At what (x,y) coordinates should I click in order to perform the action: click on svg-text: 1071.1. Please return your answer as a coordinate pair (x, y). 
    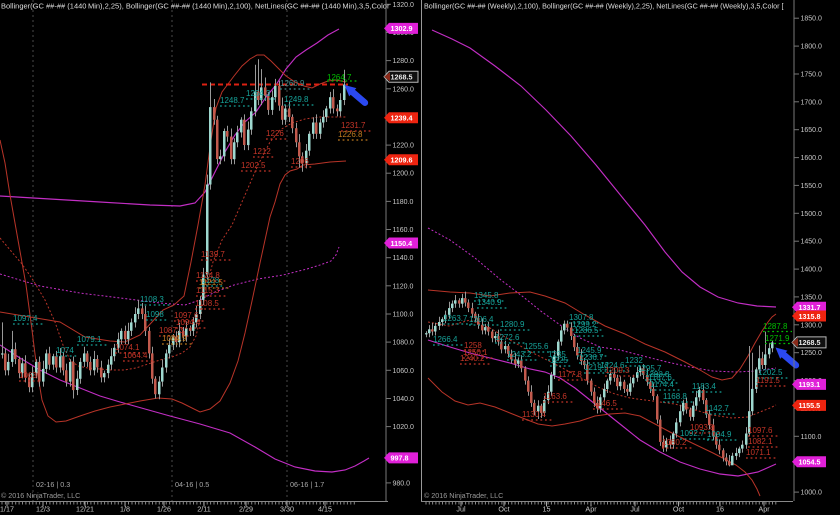
    Looking at the image, I should click on (758, 452).